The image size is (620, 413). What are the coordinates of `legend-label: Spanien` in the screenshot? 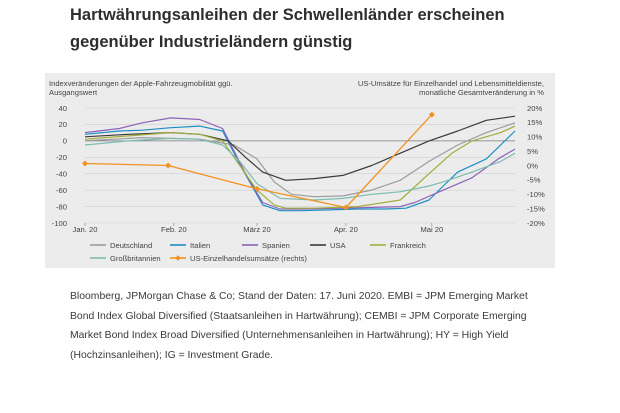 It's located at (276, 245).